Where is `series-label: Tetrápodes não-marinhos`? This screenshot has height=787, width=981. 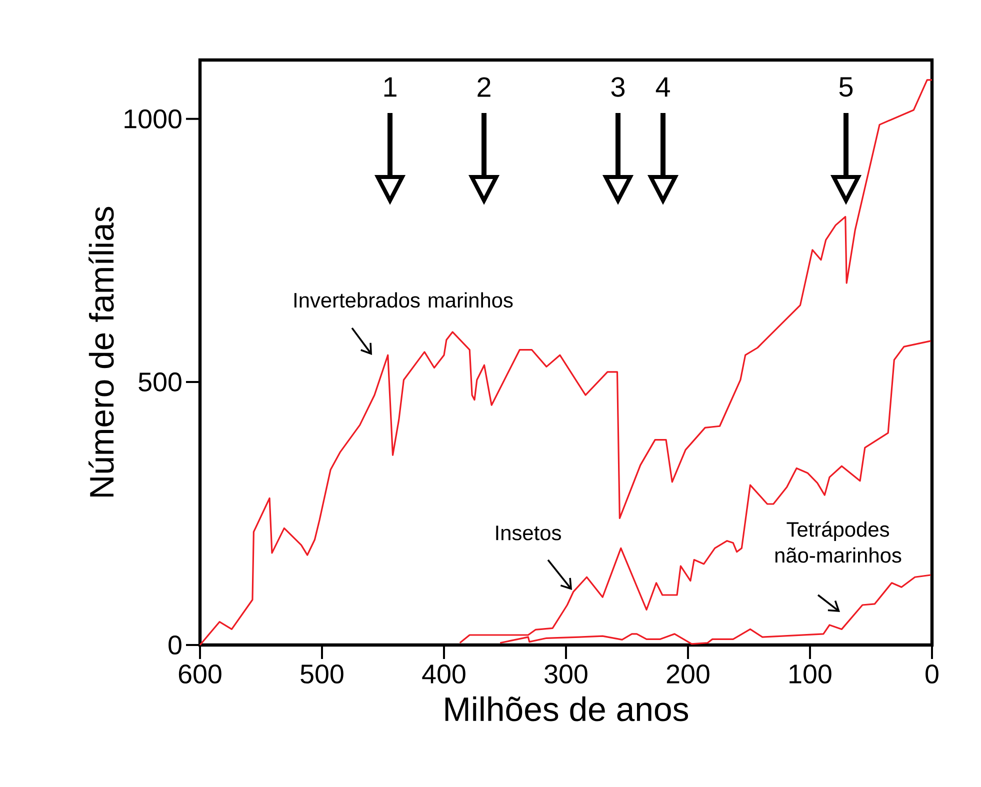
series-label: Tetrápodes não-marinhos is located at coordinates (838, 542).